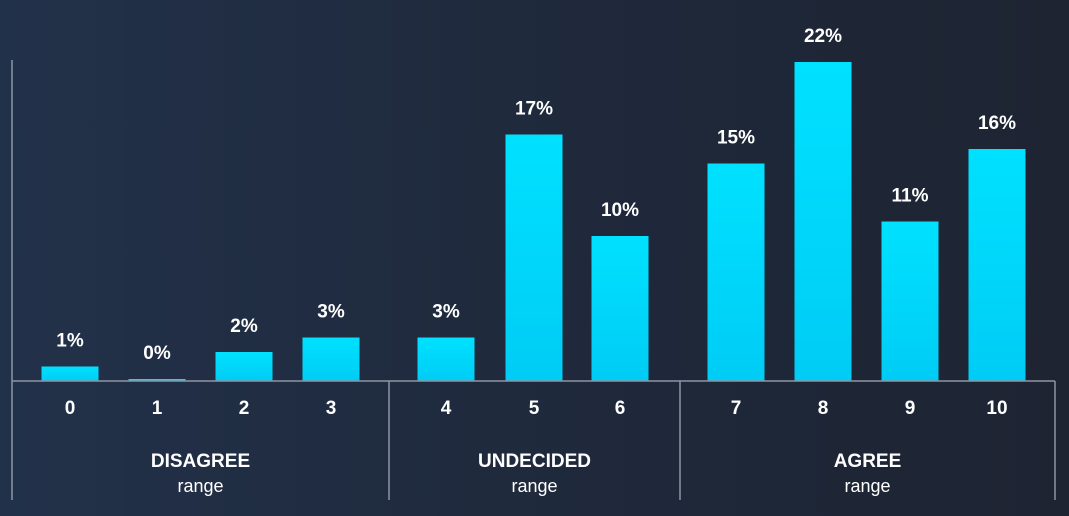 The width and height of the screenshot is (1069, 516). What do you see at coordinates (200, 461) in the screenshot?
I see `group-title-disagree: DISAGREE` at bounding box center [200, 461].